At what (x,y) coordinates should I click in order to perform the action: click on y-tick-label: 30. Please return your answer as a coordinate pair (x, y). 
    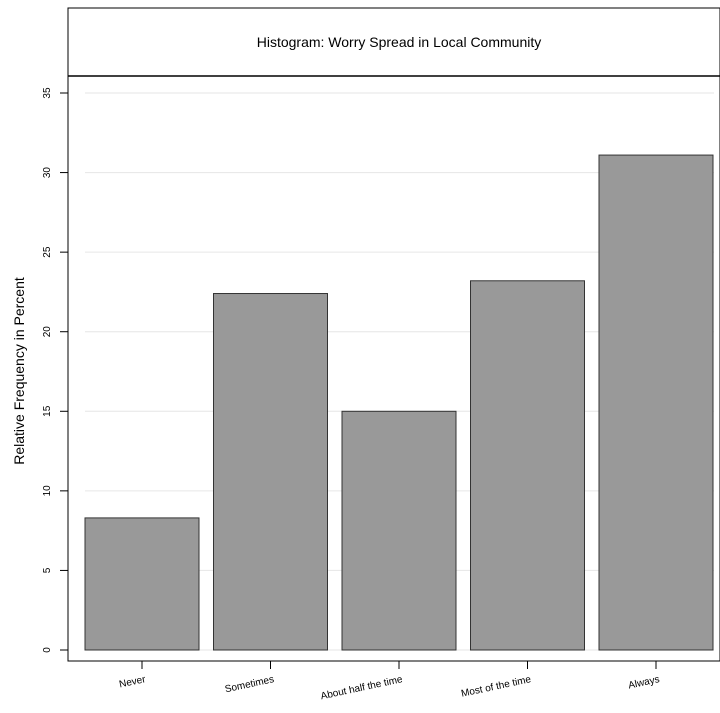
    Looking at the image, I should click on (47, 173).